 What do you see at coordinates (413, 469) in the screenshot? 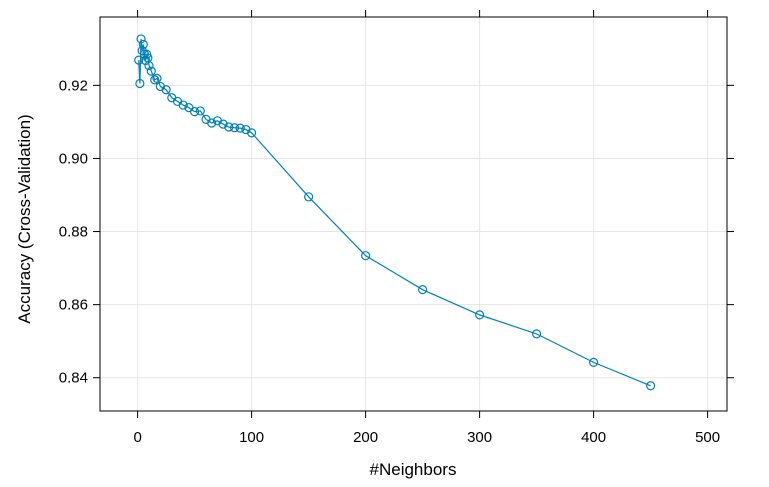
I see `x-axis-title: #Neighbors` at bounding box center [413, 469].